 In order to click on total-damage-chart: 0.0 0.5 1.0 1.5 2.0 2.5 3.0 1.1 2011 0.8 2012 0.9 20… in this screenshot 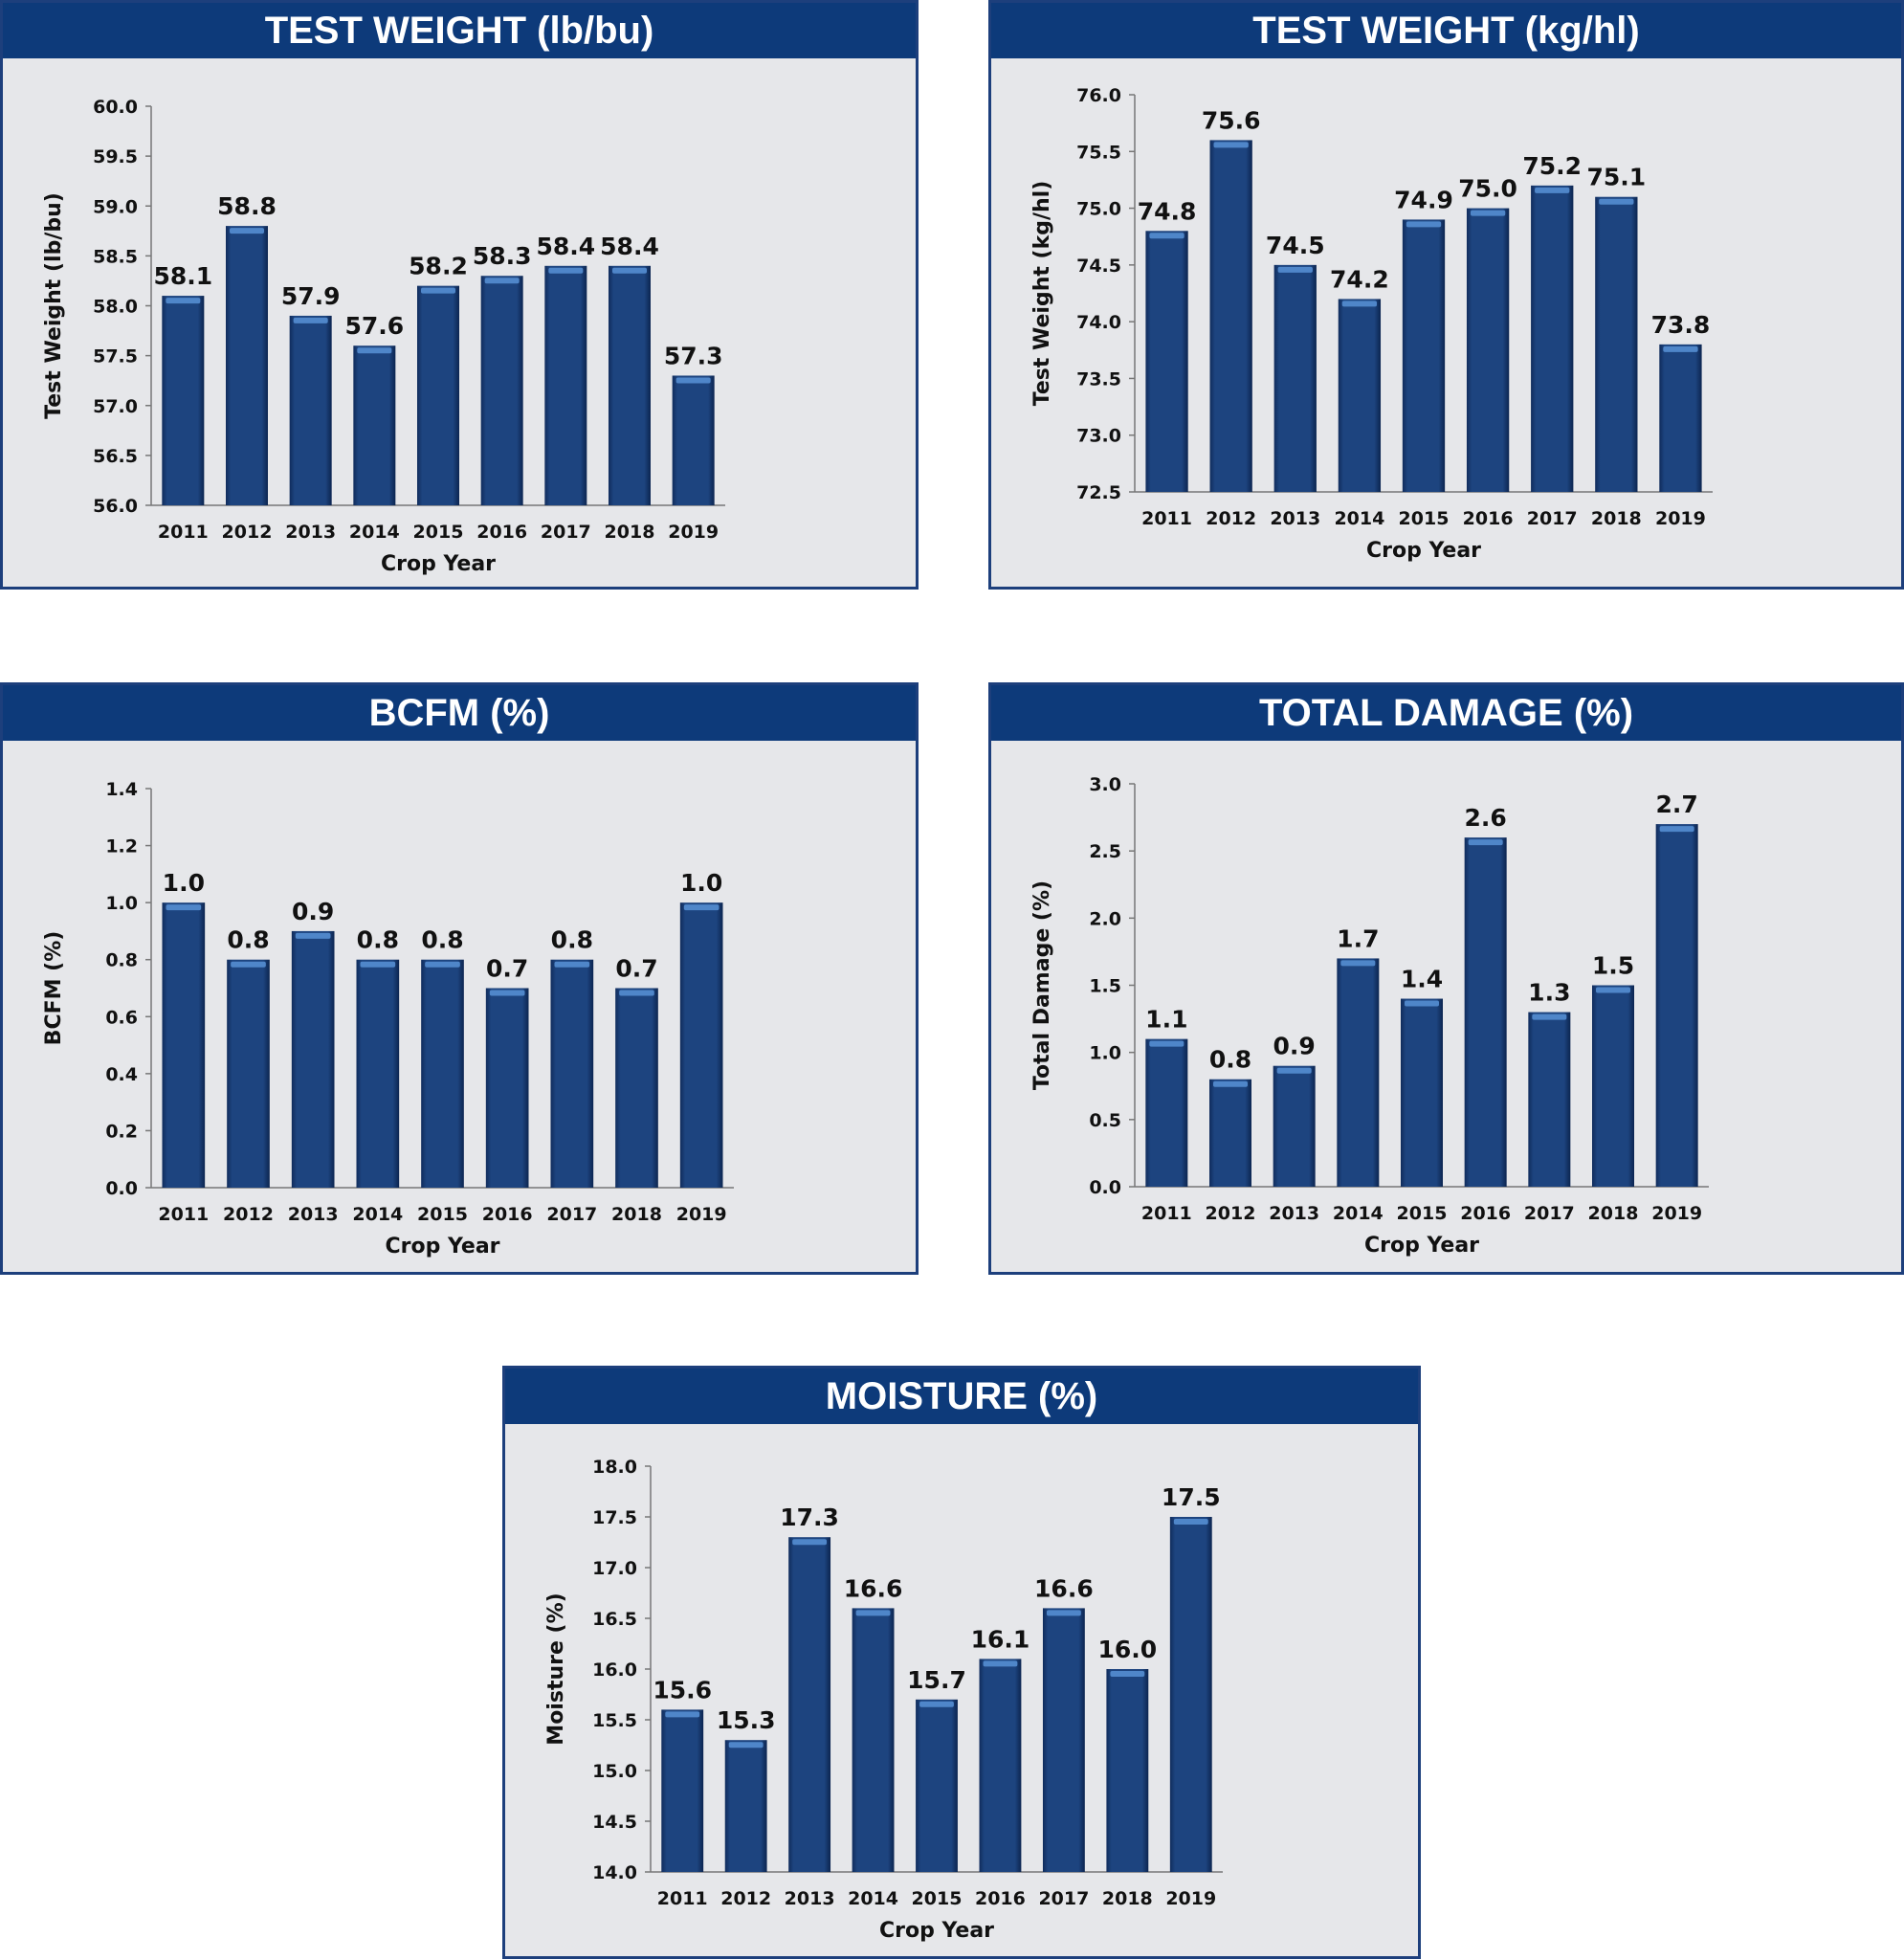, I will do `click(1369, 1016)`.